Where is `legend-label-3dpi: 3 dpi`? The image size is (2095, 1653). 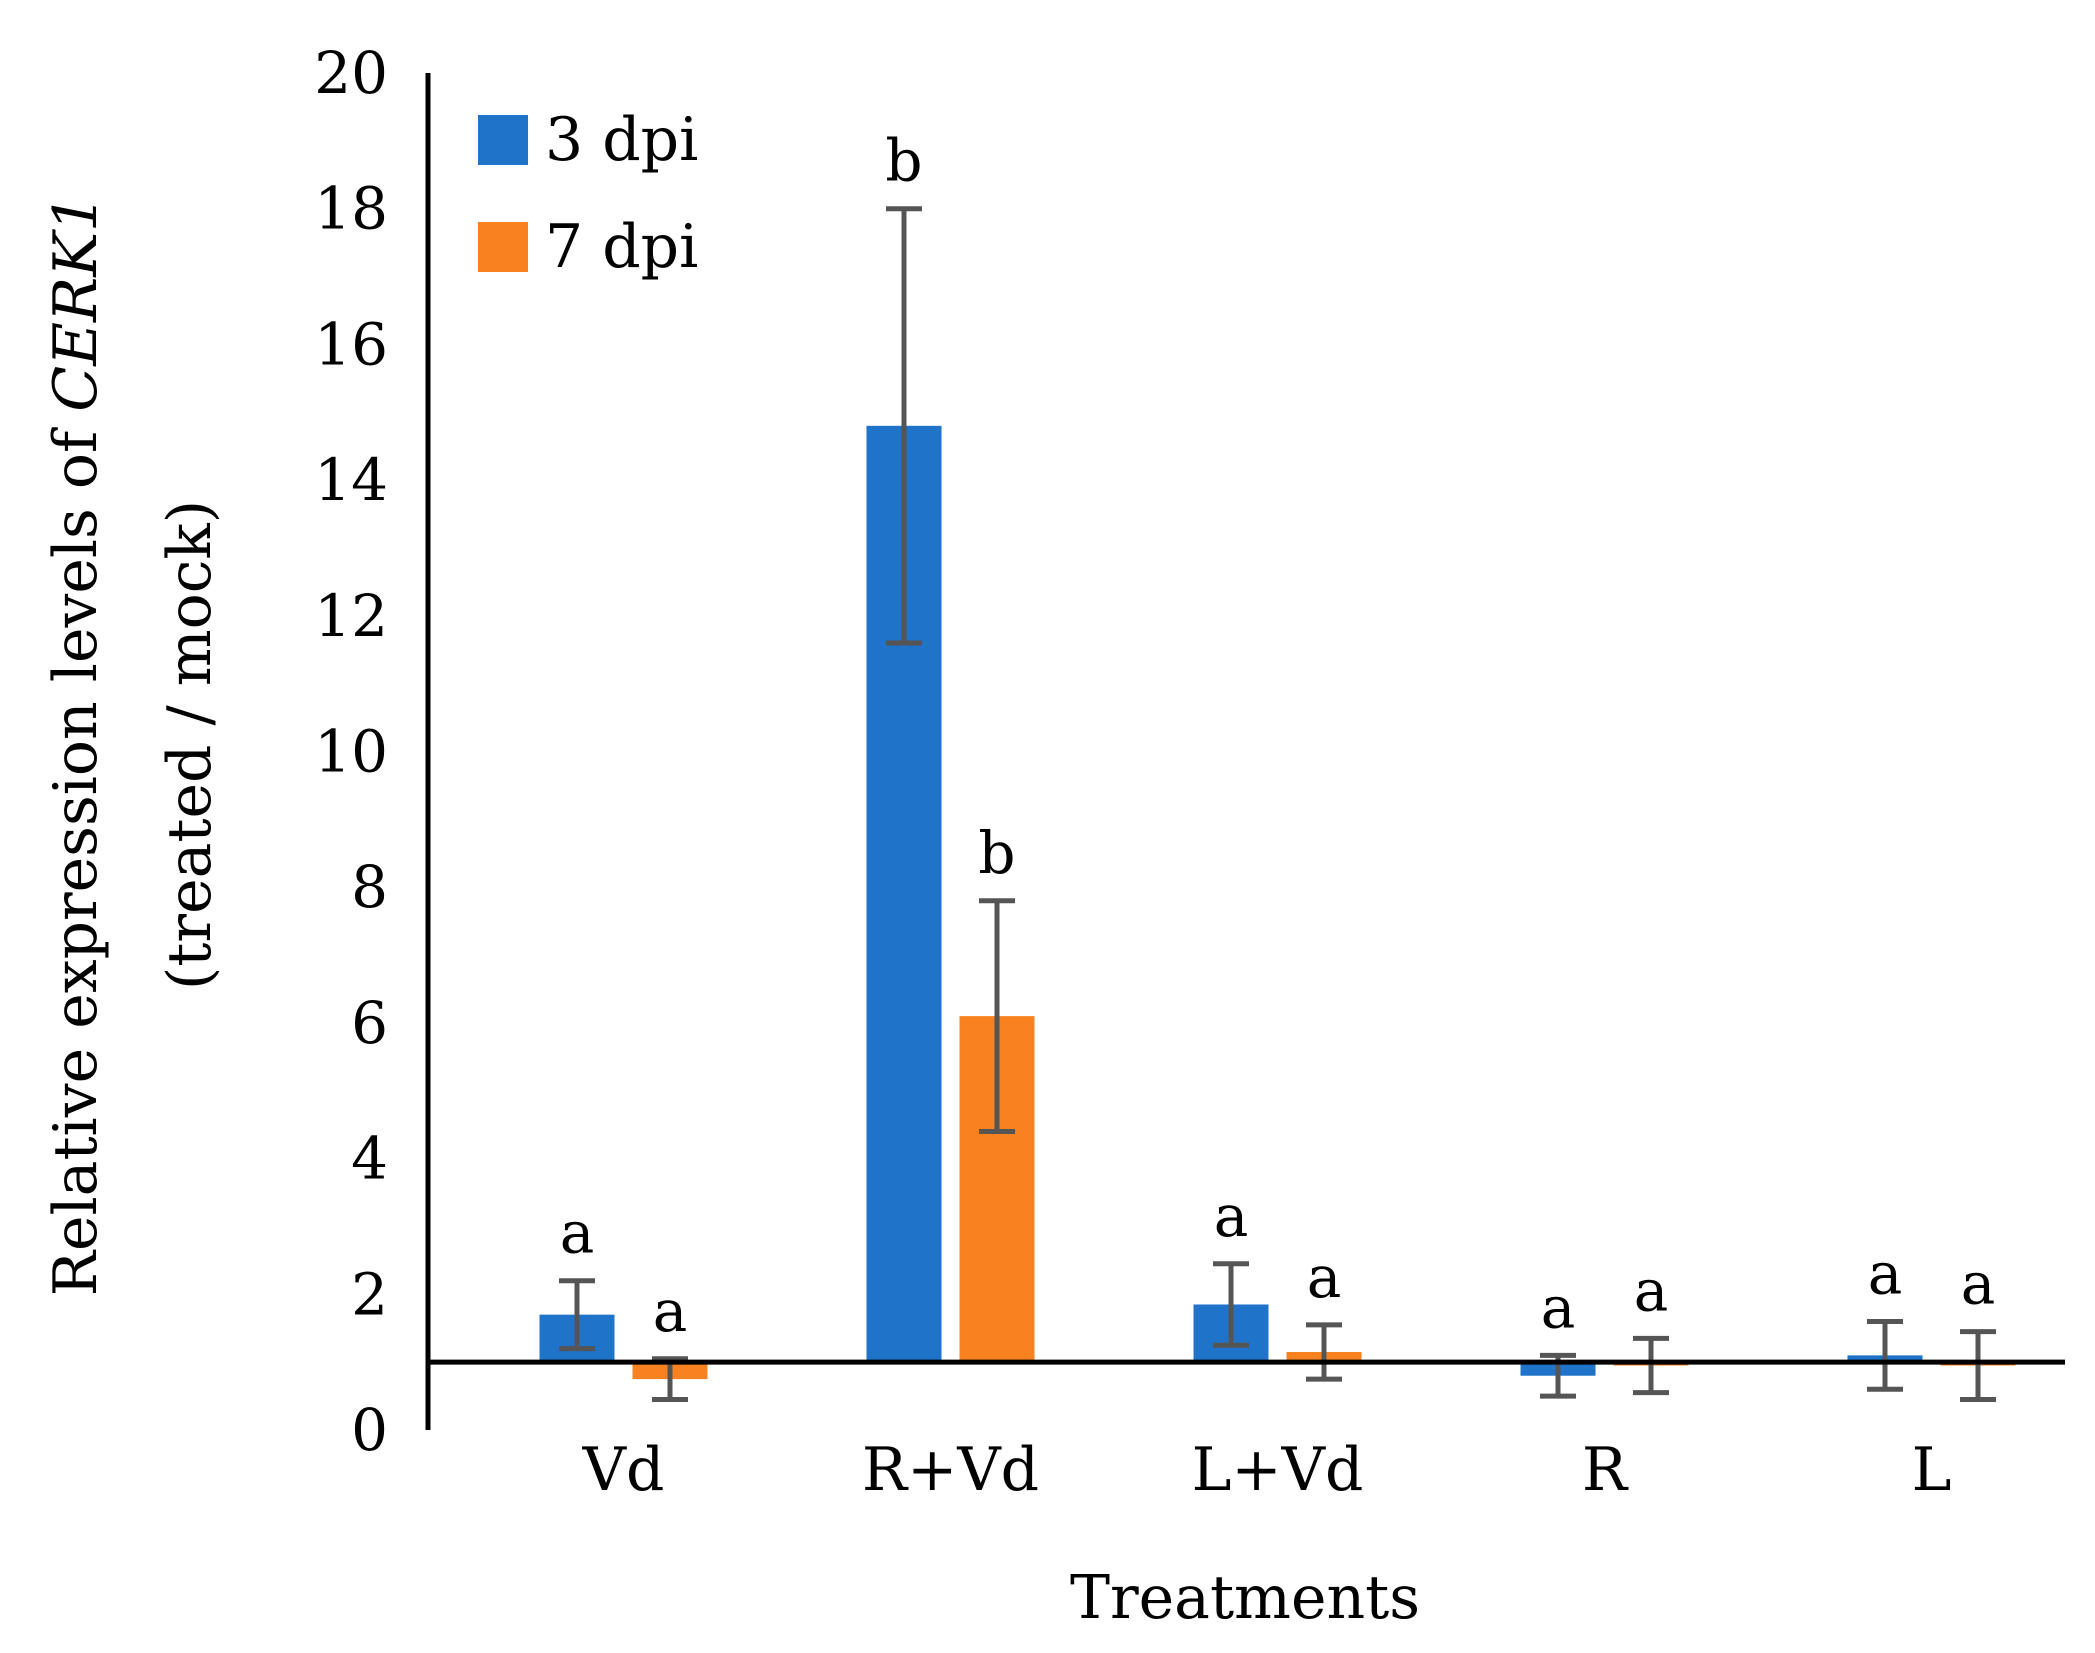
legend-label-3dpi: 3 dpi is located at coordinates (621, 140).